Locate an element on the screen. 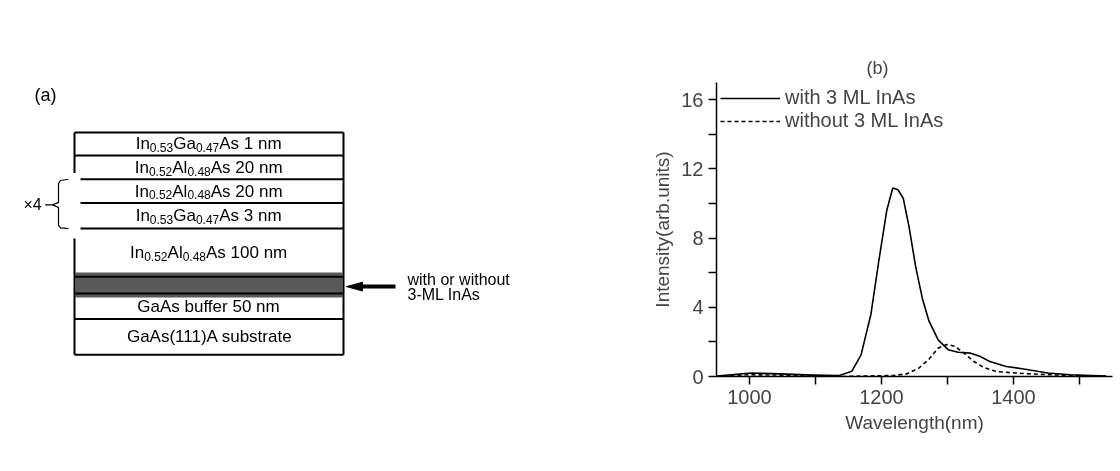  y-axis-title: Intensity(arb.units) is located at coordinates (663, 229).